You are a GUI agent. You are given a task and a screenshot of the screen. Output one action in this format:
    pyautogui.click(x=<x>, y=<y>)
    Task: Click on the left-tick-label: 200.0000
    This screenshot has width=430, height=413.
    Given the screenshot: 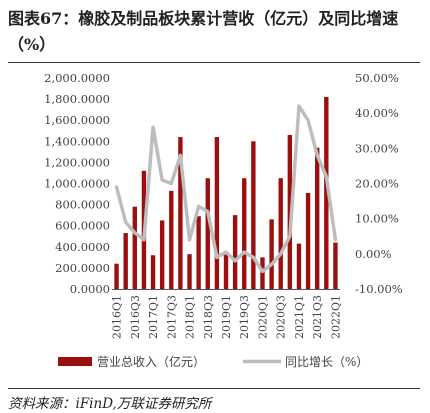 What is the action you would take?
    pyautogui.click(x=82, y=268)
    